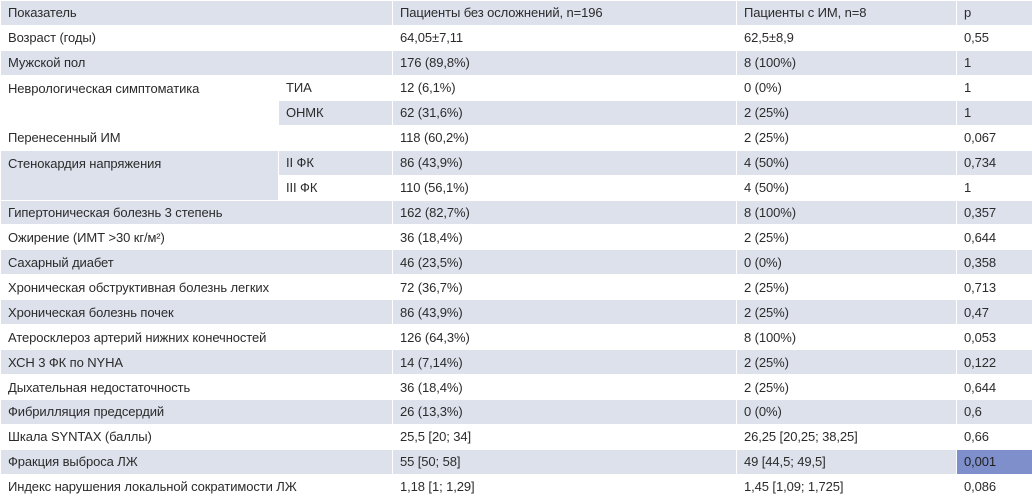 This screenshot has width=1032, height=500. I want to click on row-group1-value: 72 (36,7%), so click(565, 287).